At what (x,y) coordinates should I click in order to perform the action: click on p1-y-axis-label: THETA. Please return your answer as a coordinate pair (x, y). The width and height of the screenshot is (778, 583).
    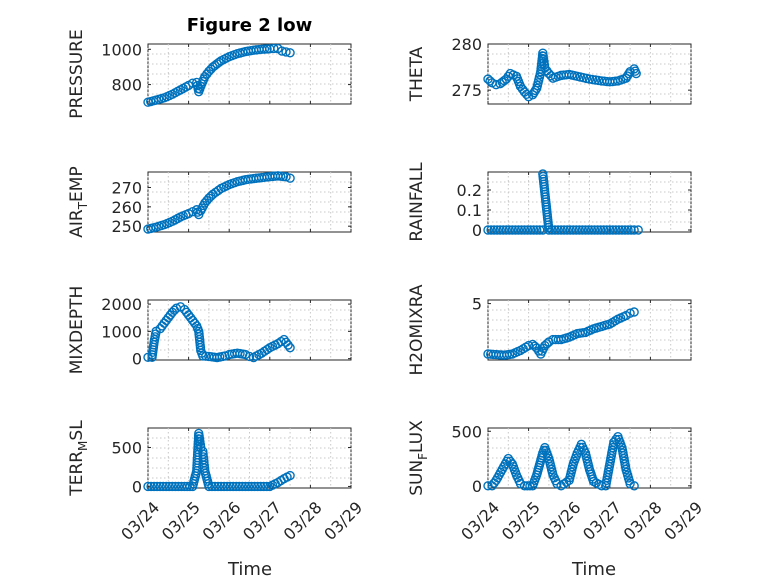
    Looking at the image, I should click on (417, 74).